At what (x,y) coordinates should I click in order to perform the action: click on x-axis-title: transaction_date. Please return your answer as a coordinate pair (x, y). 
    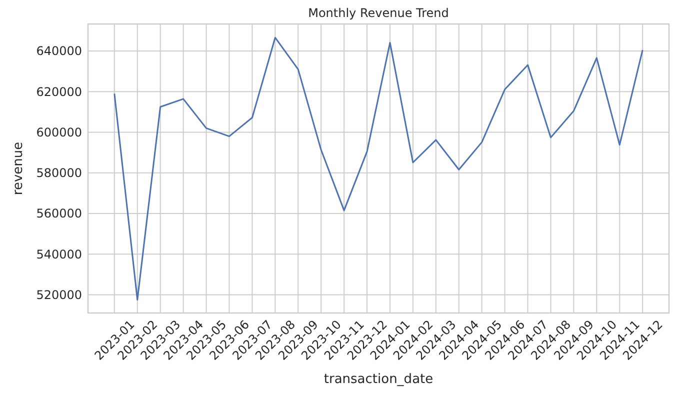
    Looking at the image, I should click on (379, 379).